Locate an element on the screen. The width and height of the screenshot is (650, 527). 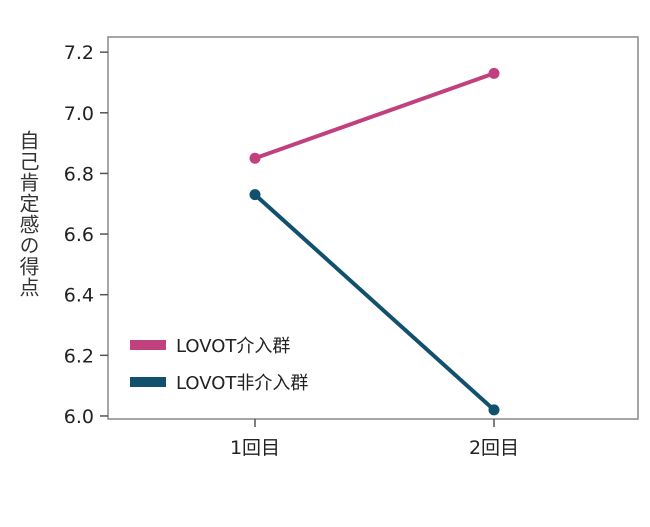
y-tick-label: 6.2 is located at coordinates (79, 356).